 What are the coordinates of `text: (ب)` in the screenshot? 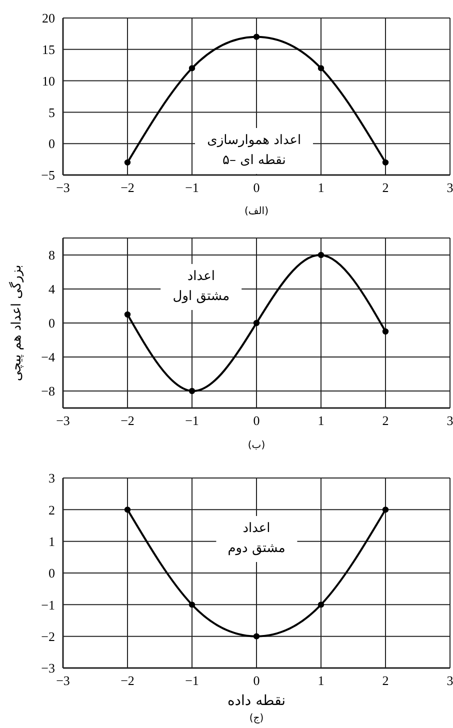 It's located at (256, 446).